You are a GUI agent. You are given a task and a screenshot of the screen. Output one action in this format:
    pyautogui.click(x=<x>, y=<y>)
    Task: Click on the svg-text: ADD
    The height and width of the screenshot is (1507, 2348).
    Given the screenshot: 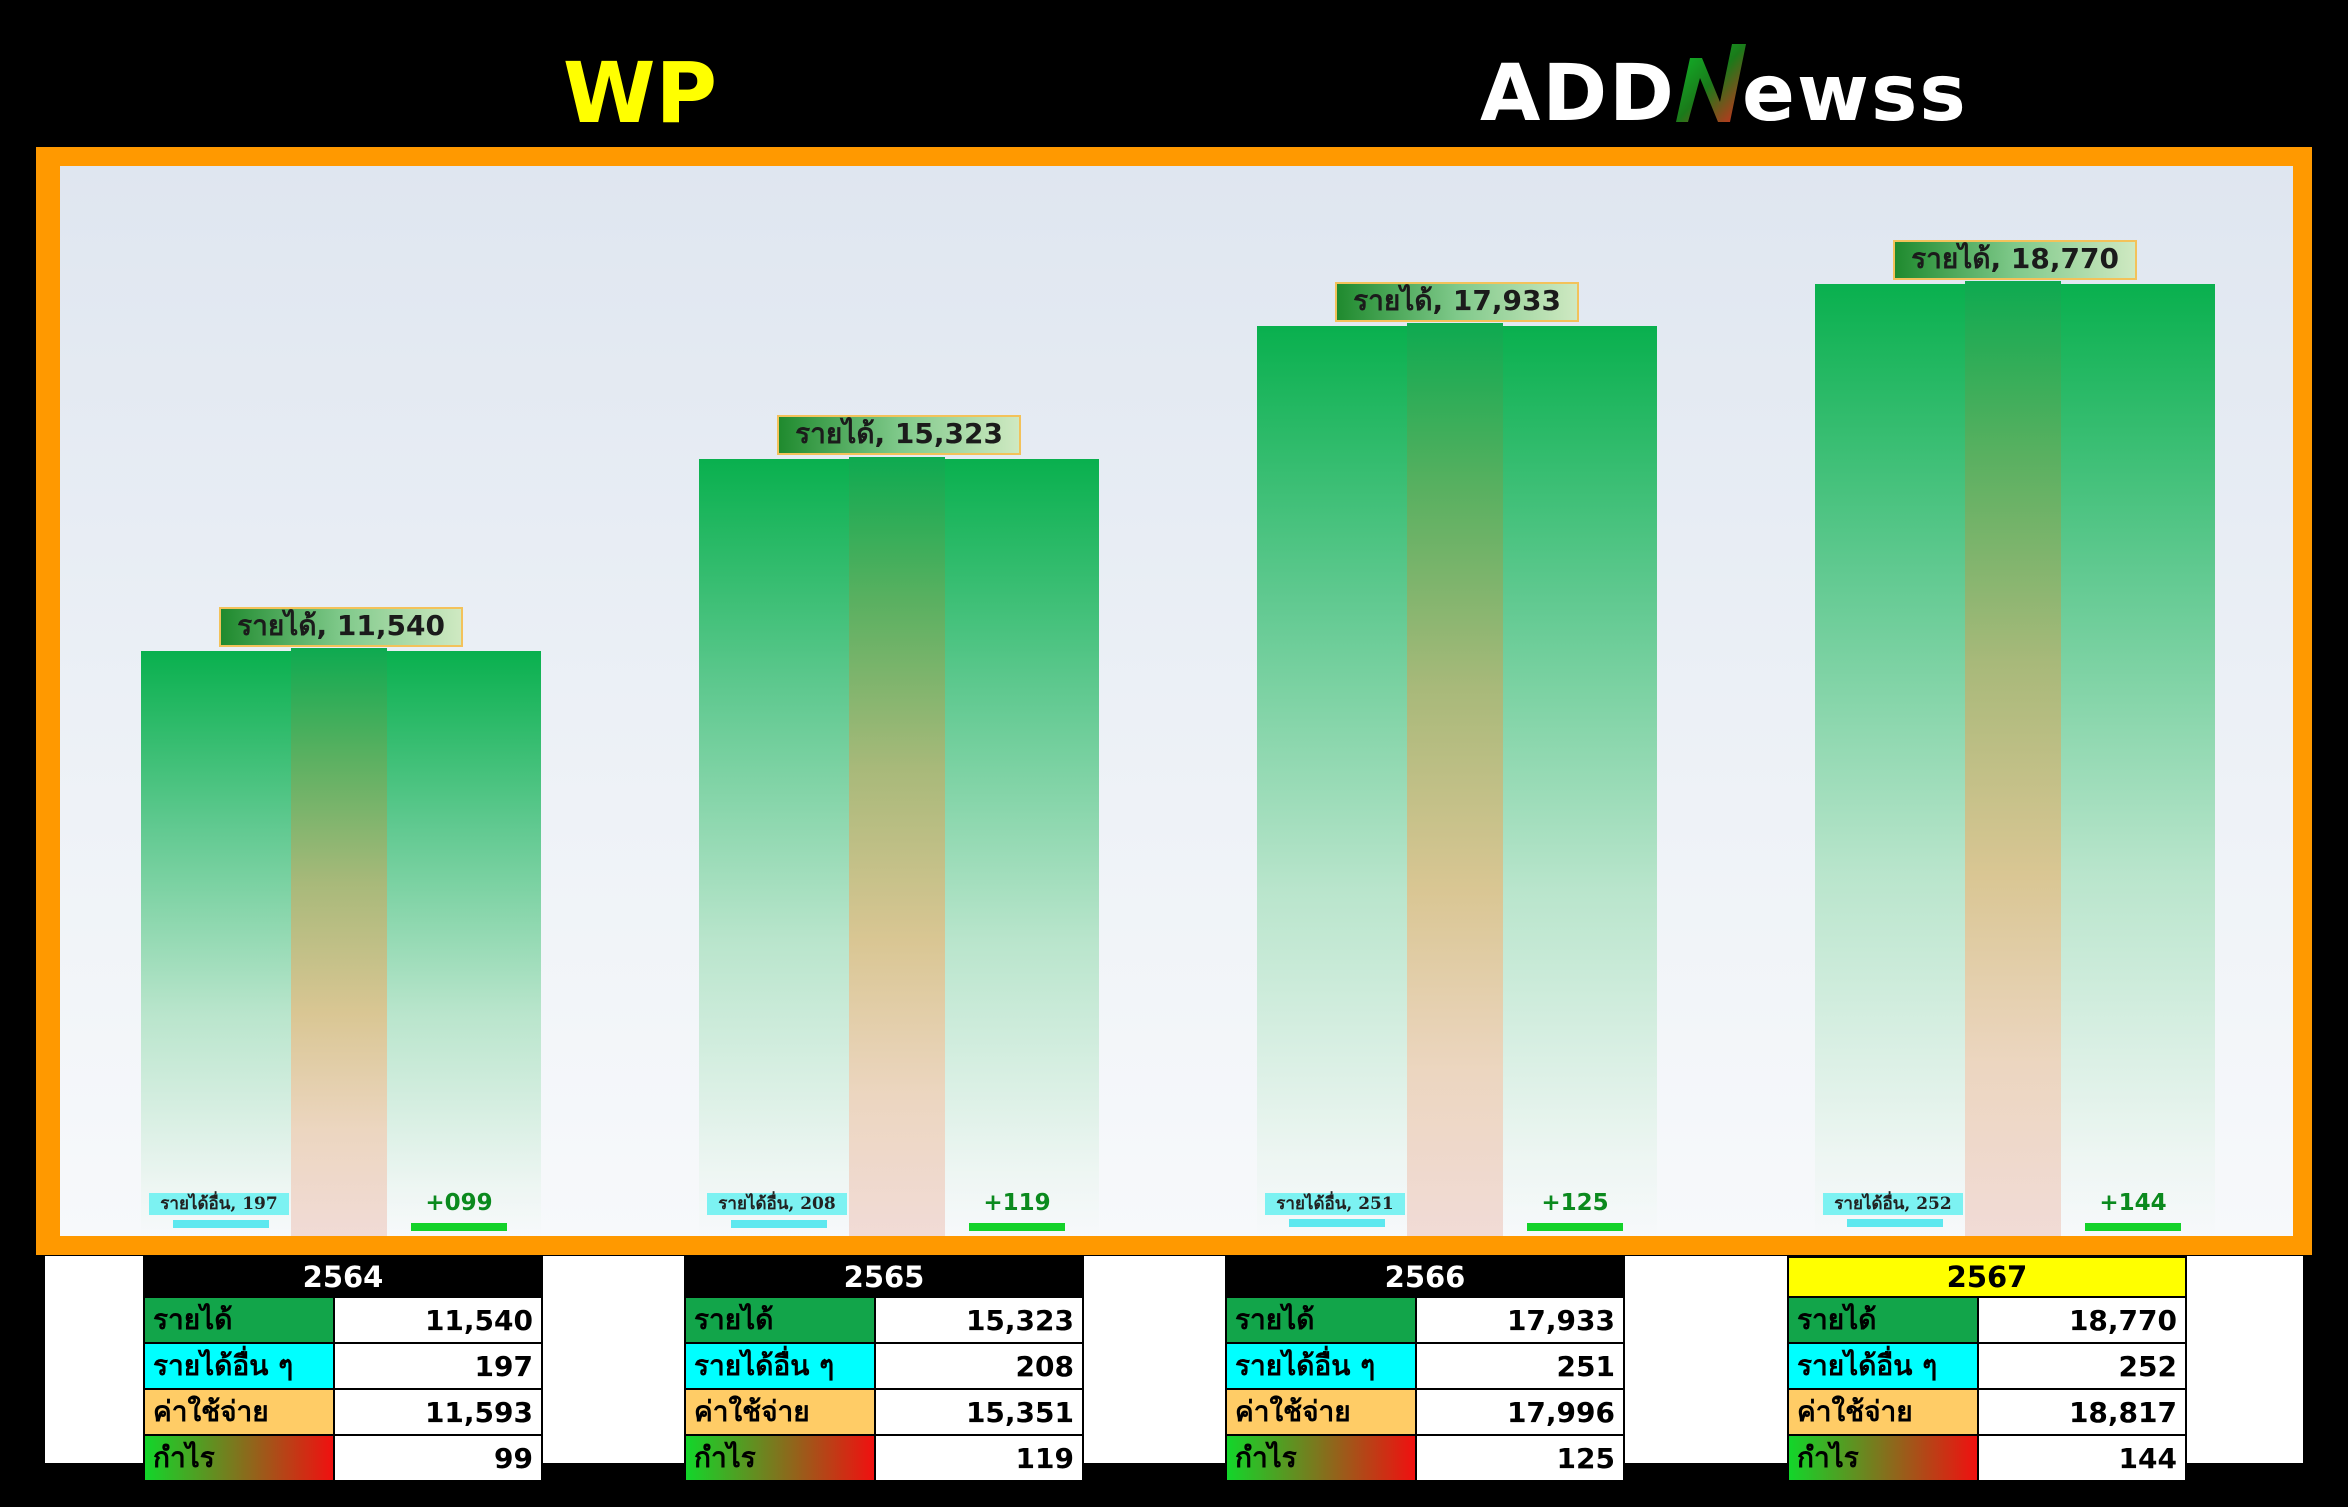 What is the action you would take?
    pyautogui.click(x=1578, y=94)
    